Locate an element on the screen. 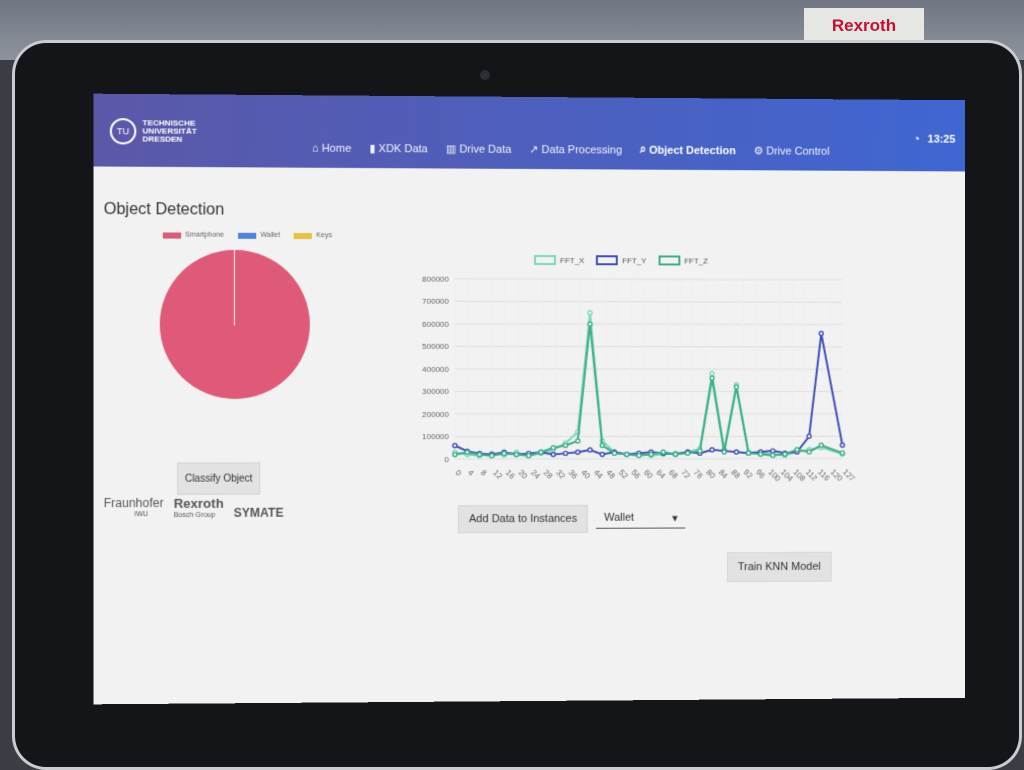 Image resolution: width=1024 pixels, height=770 pixels. legend-item-fft-x: FFT_X is located at coordinates (559, 260).